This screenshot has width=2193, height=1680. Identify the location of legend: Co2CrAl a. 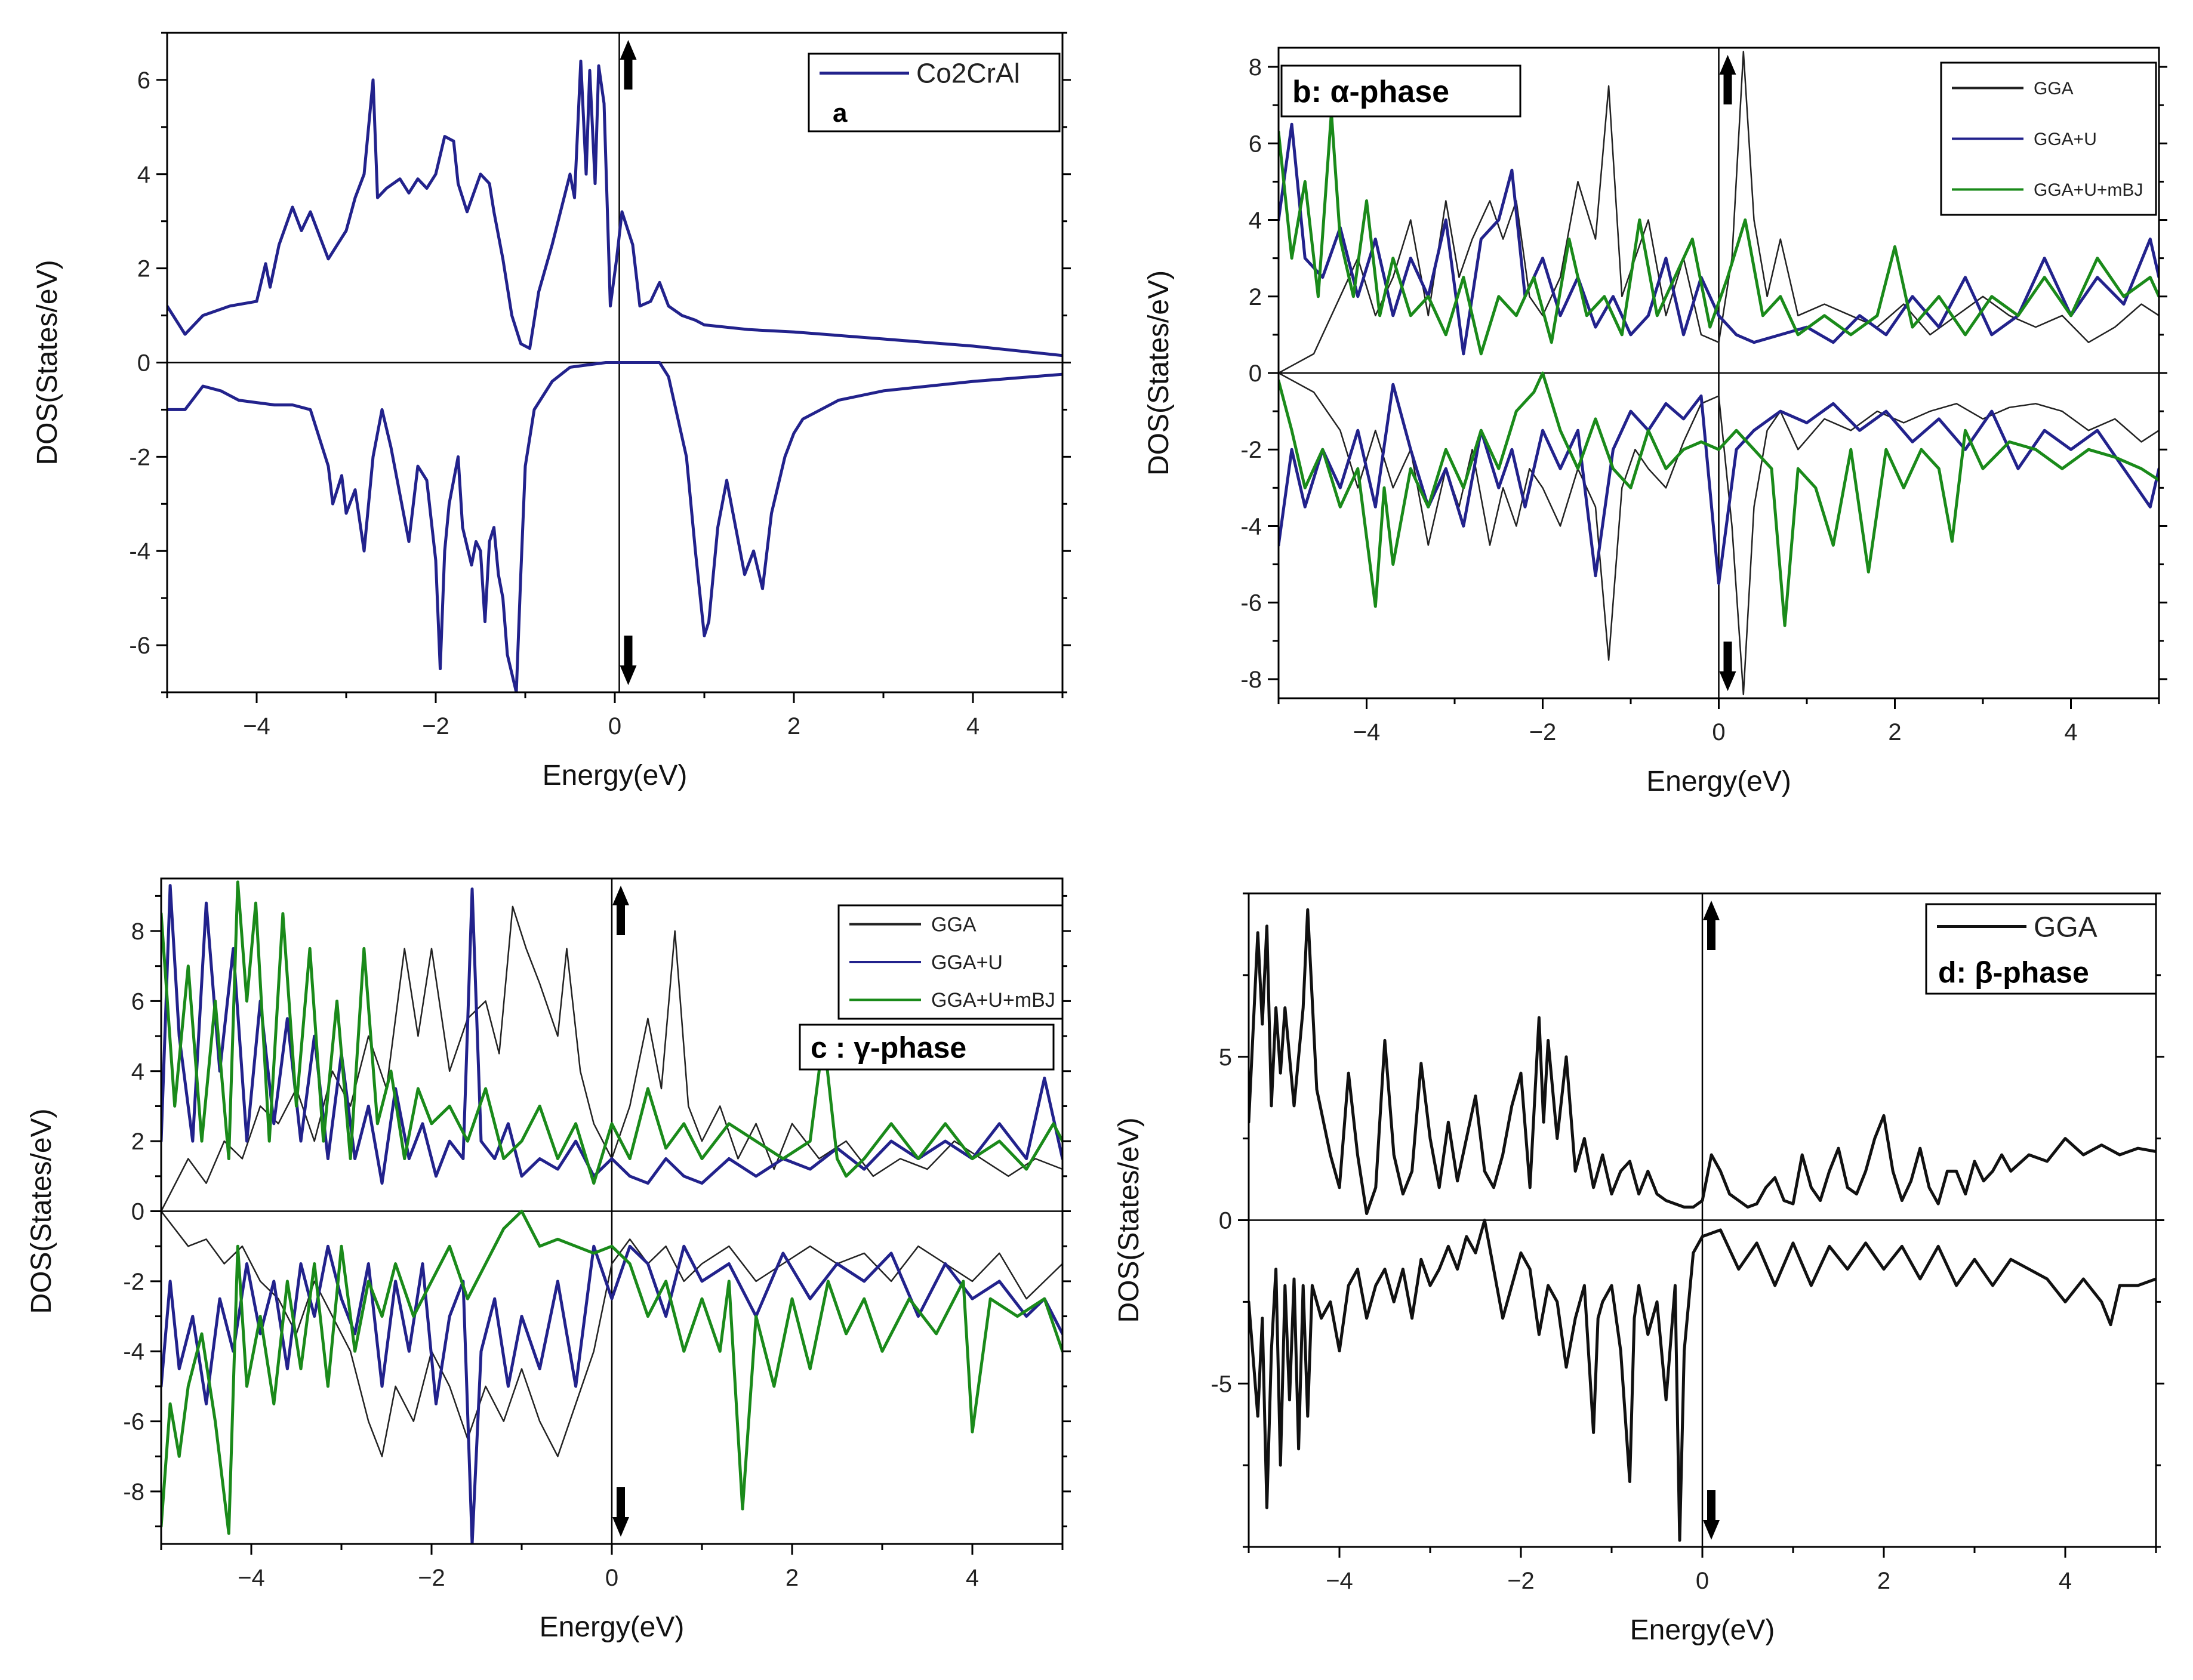
(934, 92).